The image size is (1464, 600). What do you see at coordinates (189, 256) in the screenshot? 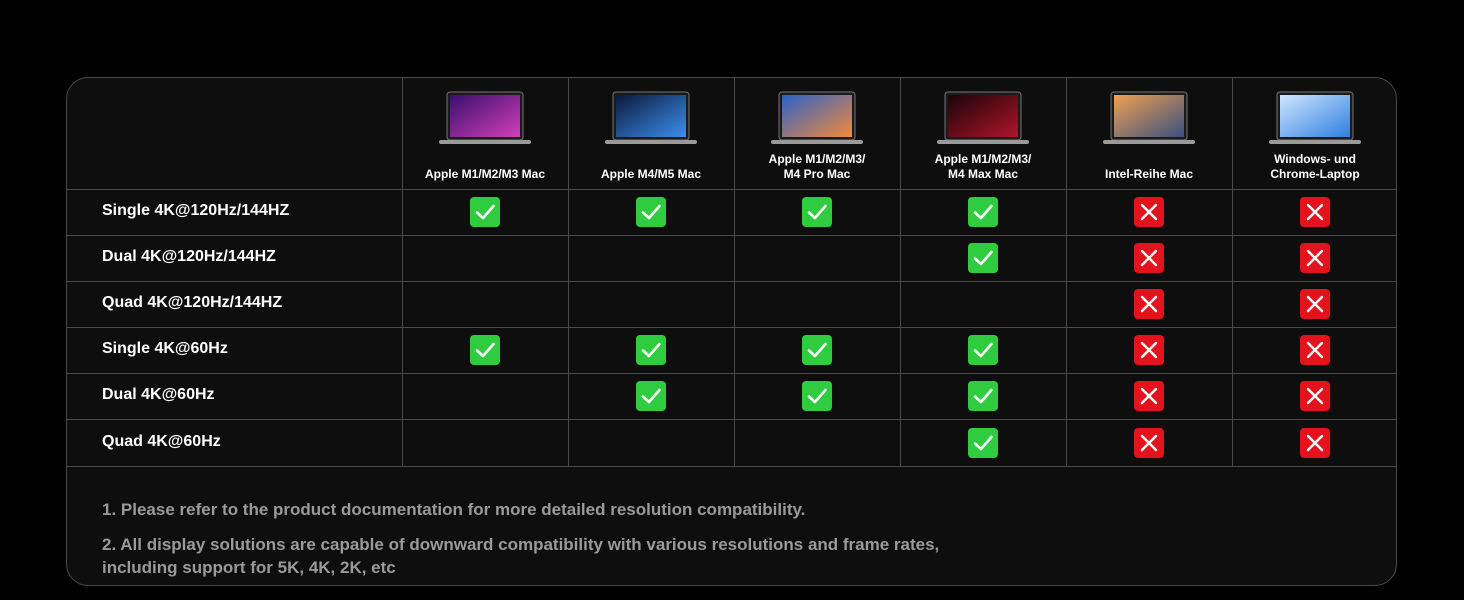
I see `row-label: Dual 4K@120Hz/144HZ` at bounding box center [189, 256].